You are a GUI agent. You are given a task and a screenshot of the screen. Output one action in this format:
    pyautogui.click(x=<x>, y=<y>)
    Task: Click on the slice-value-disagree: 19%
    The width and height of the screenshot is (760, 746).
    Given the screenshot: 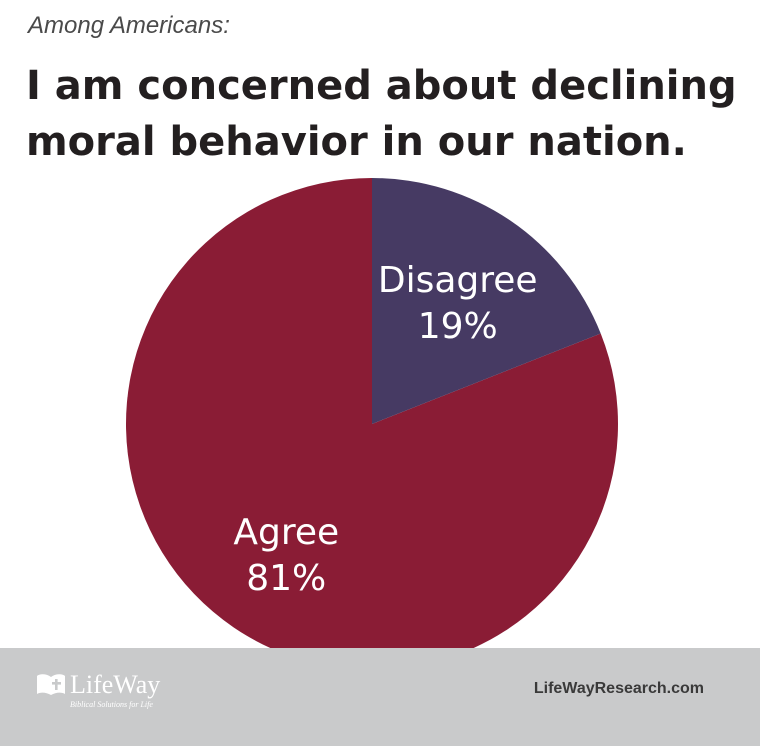 What is the action you would take?
    pyautogui.click(x=458, y=326)
    